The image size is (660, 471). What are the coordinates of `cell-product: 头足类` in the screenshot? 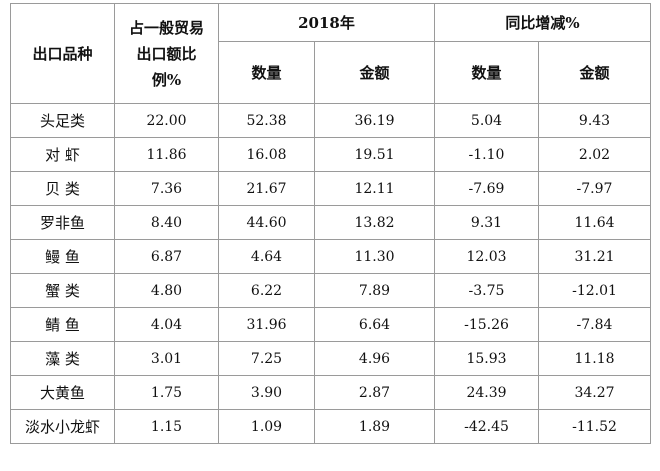 It's located at (62, 120).